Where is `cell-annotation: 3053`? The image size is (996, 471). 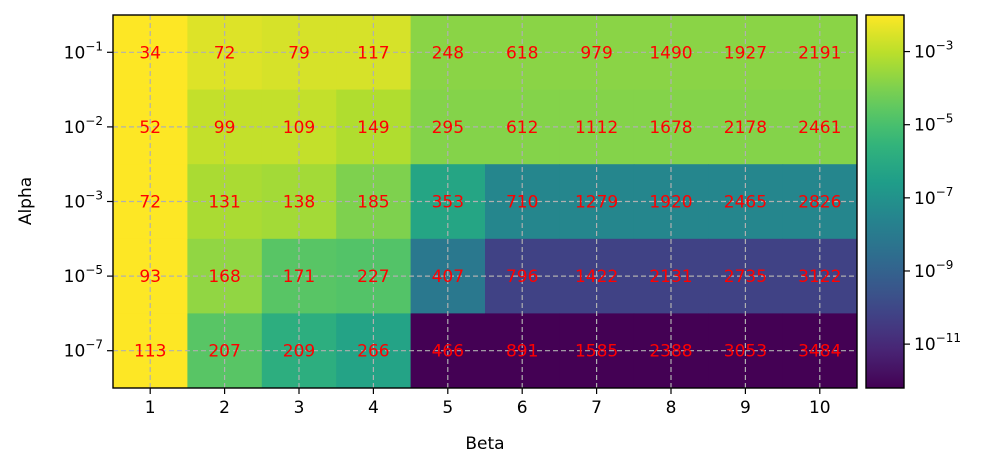 cell-annotation: 3053 is located at coordinates (745, 352).